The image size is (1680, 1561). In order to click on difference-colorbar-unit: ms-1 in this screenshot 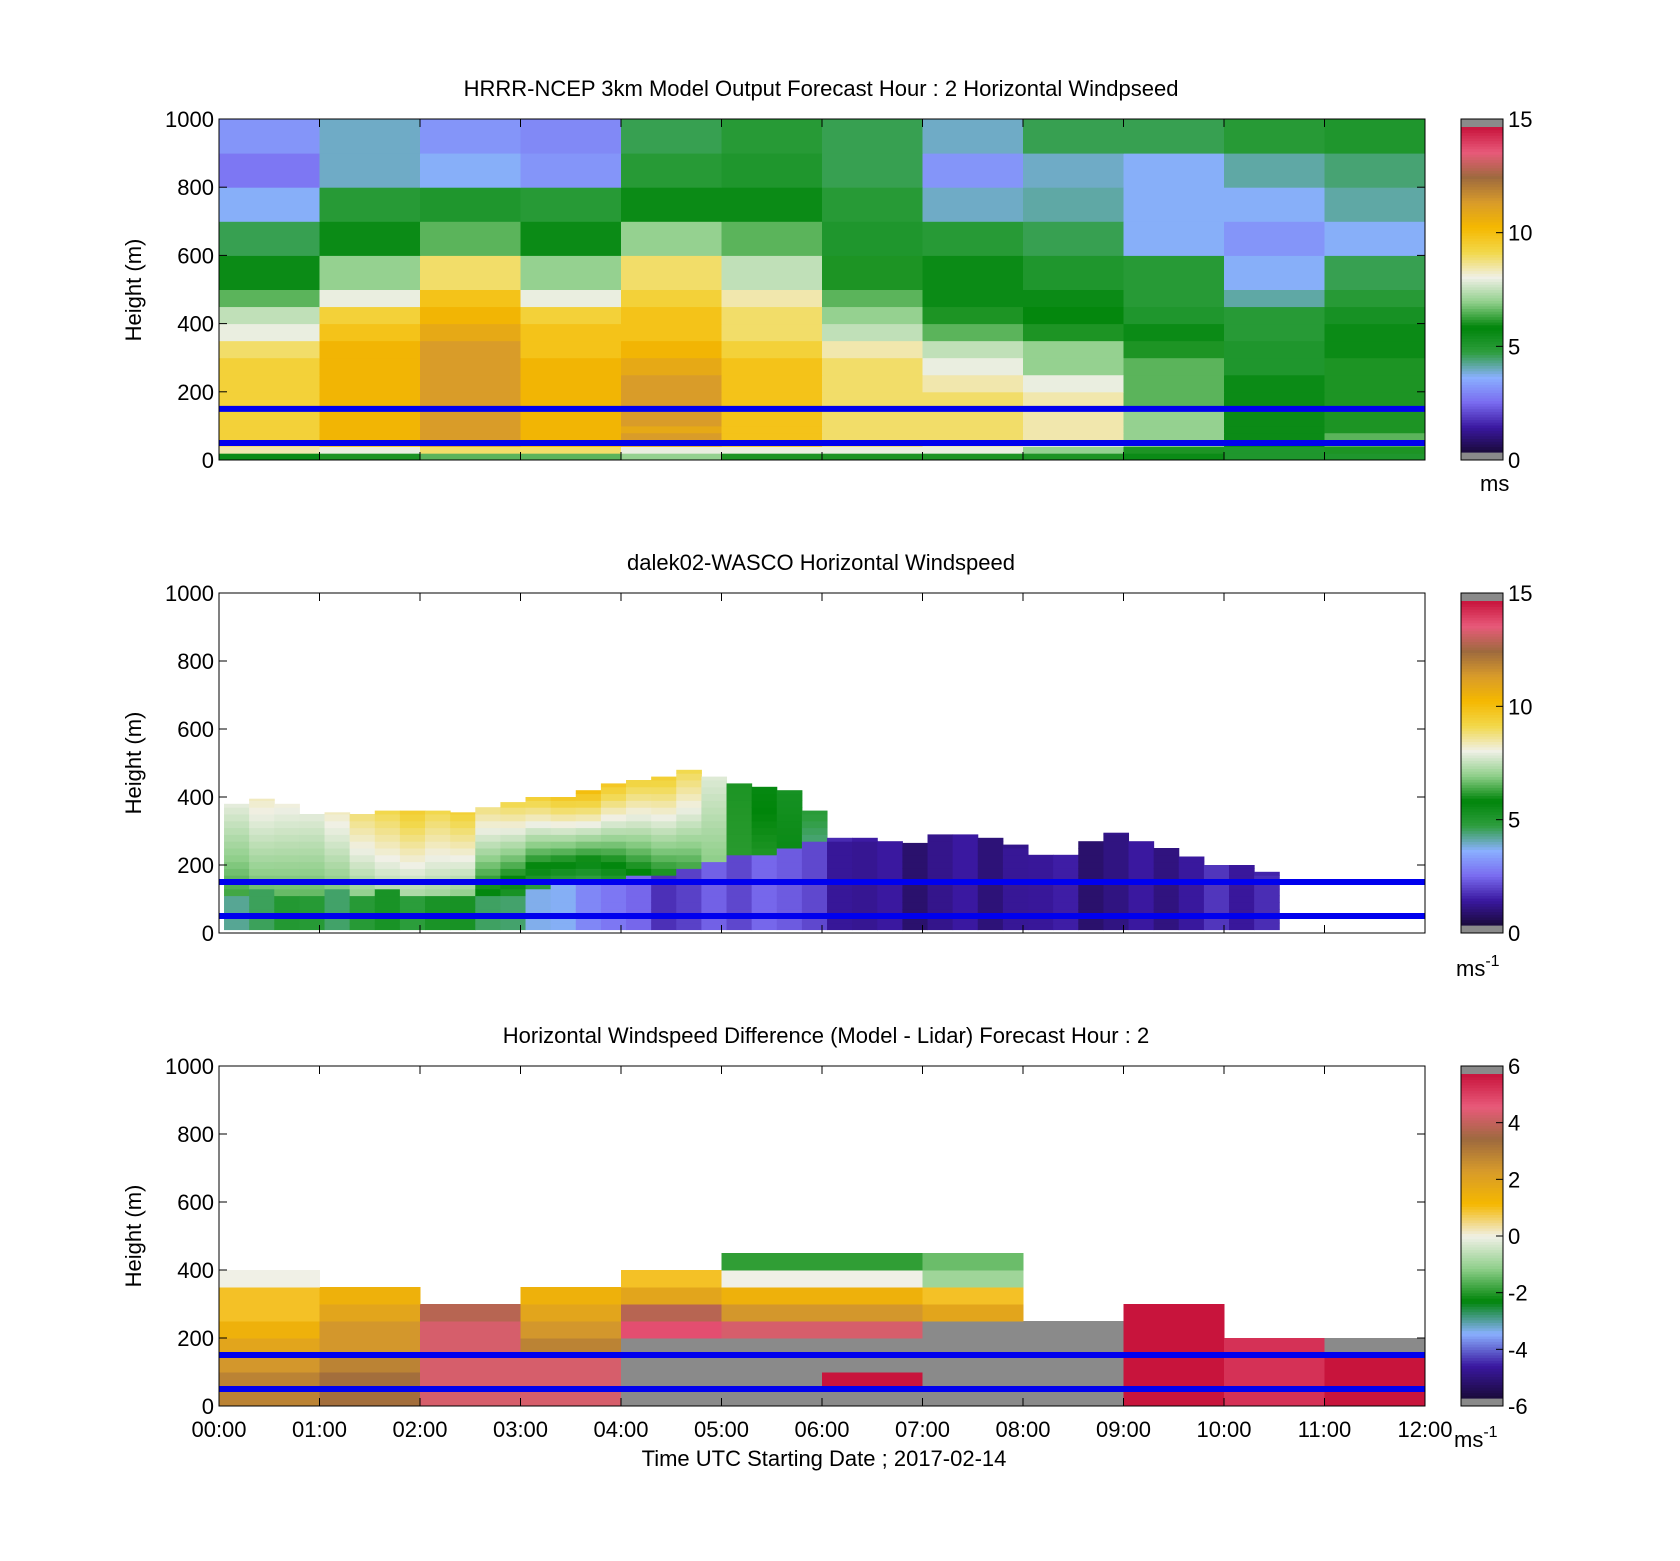, I will do `click(1476, 1438)`.